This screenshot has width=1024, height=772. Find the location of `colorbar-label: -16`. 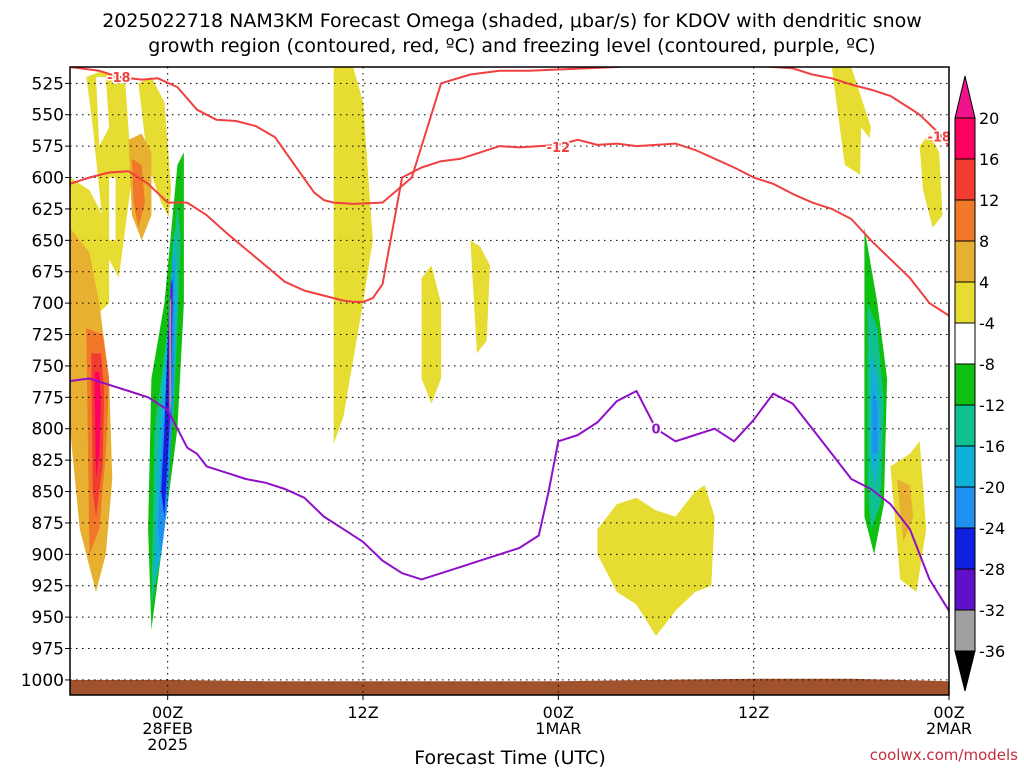

colorbar-label: -16 is located at coordinates (992, 446).